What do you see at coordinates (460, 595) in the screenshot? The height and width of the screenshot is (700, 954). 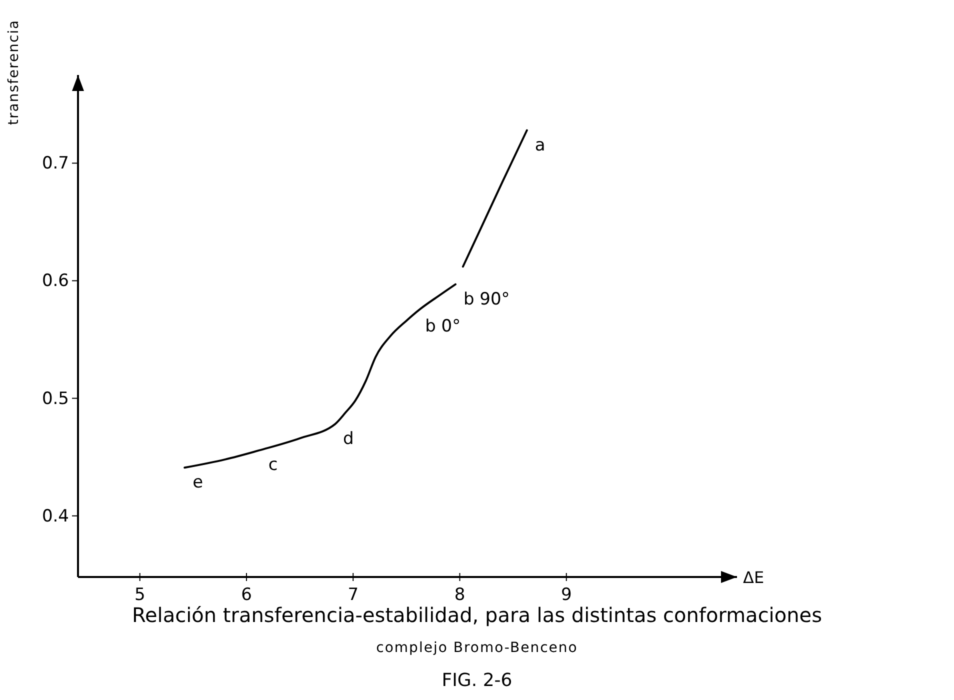 I see `x-tick-label: 8` at bounding box center [460, 595].